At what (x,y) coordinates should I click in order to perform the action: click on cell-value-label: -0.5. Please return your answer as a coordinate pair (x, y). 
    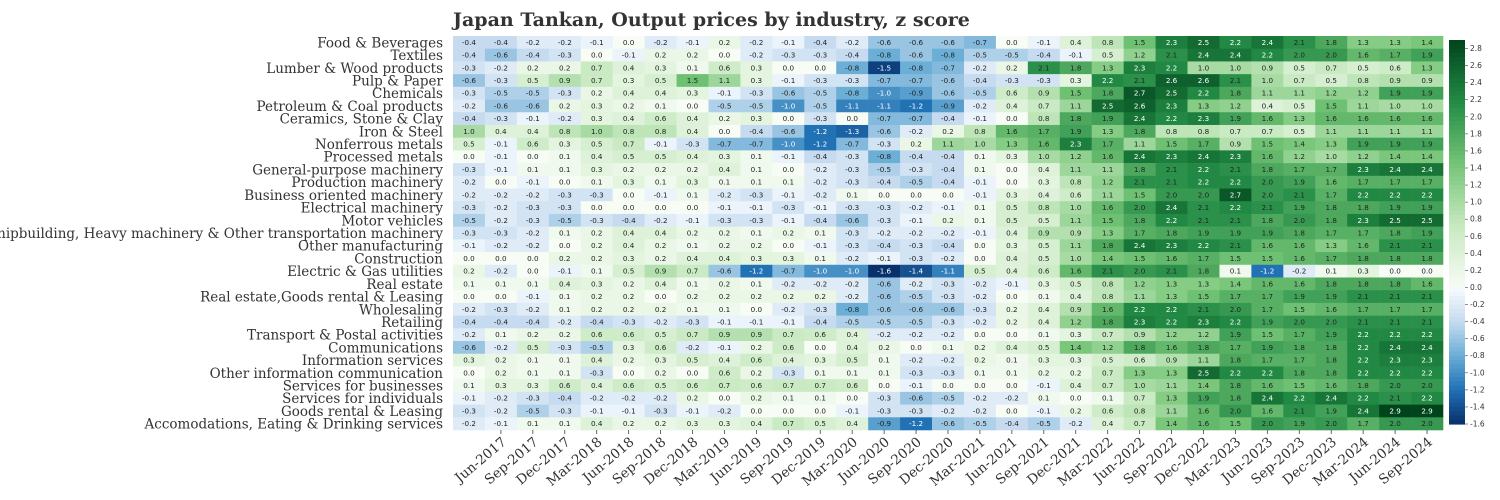
    Looking at the image, I should click on (852, 321).